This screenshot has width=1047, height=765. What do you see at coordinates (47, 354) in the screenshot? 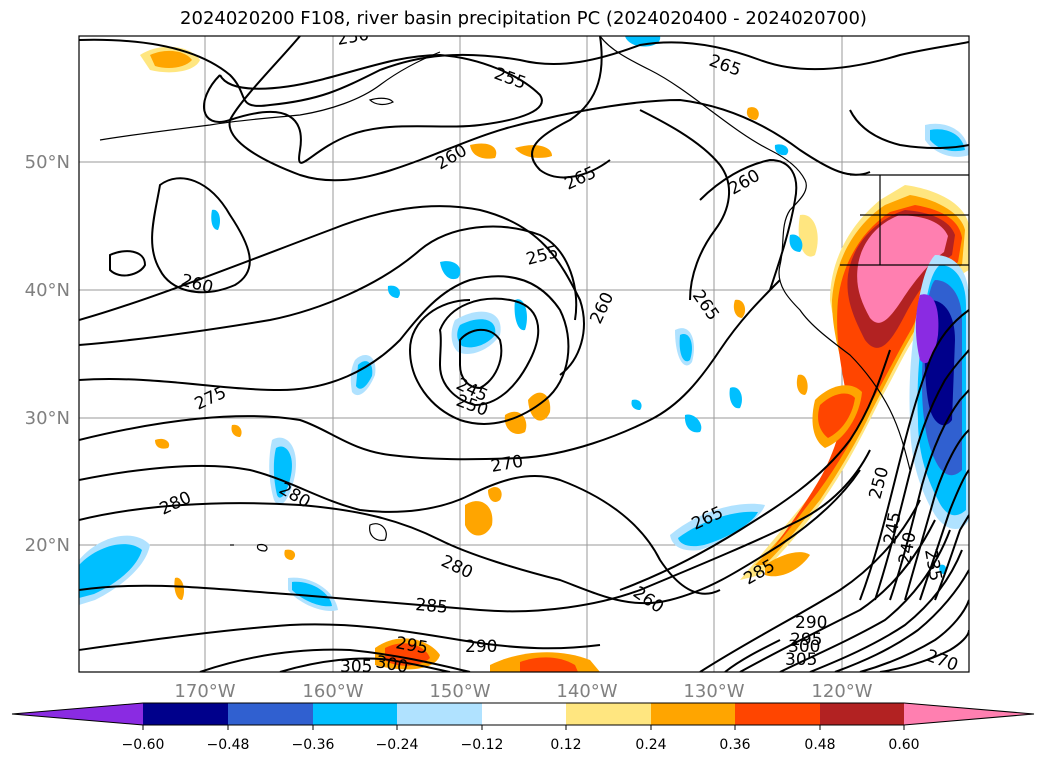
I see `latitude-labels: 50°N 40°N 30°N 20°N` at bounding box center [47, 354].